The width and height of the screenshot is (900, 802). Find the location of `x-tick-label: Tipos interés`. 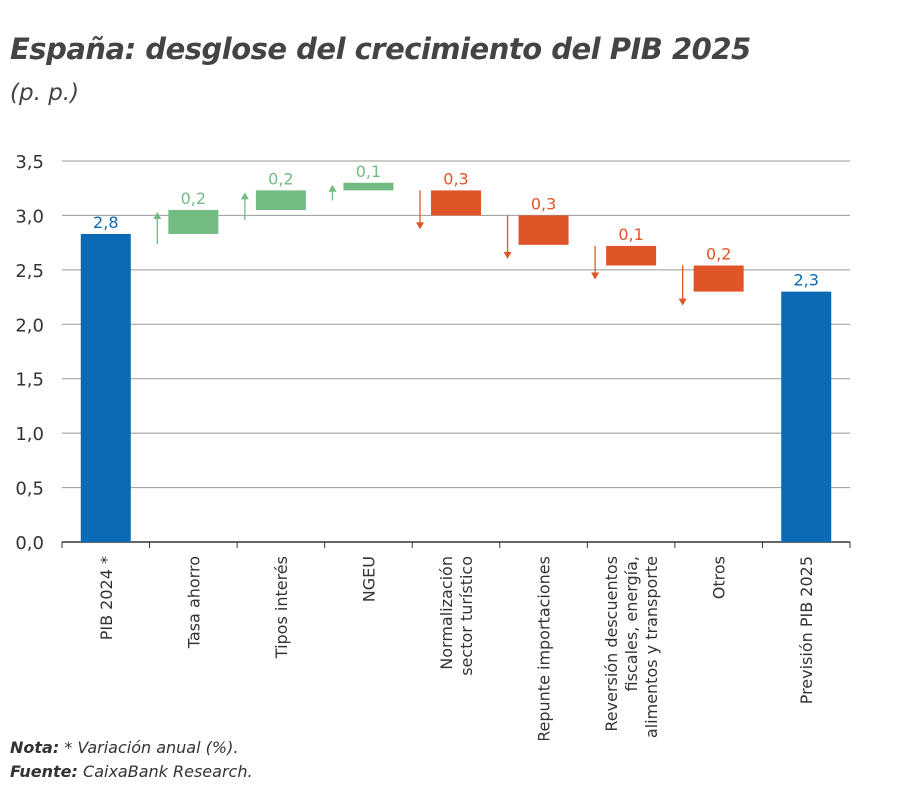

x-tick-label: Tipos interés is located at coordinates (281, 607).